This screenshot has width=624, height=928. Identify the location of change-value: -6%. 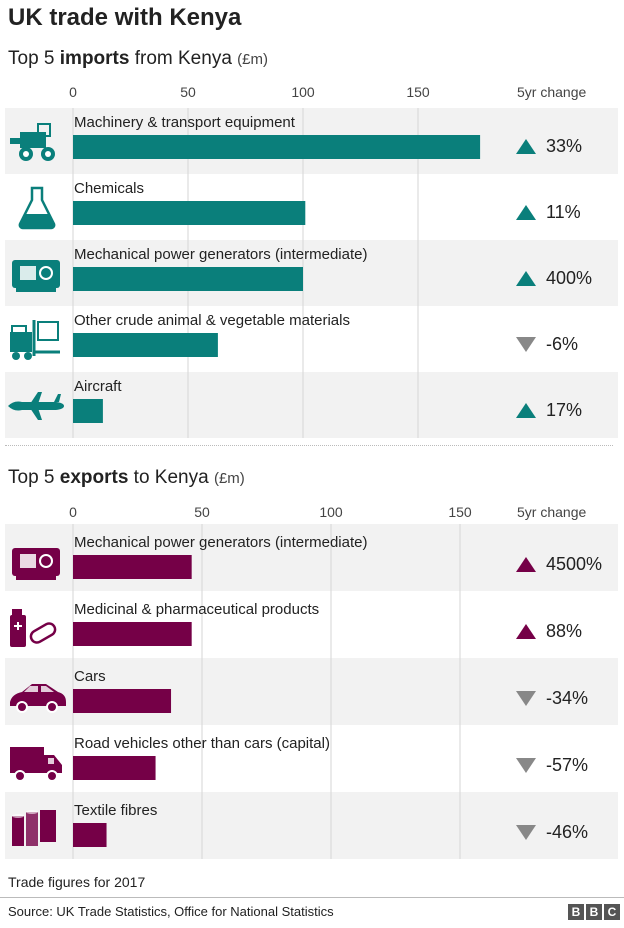
(562, 344).